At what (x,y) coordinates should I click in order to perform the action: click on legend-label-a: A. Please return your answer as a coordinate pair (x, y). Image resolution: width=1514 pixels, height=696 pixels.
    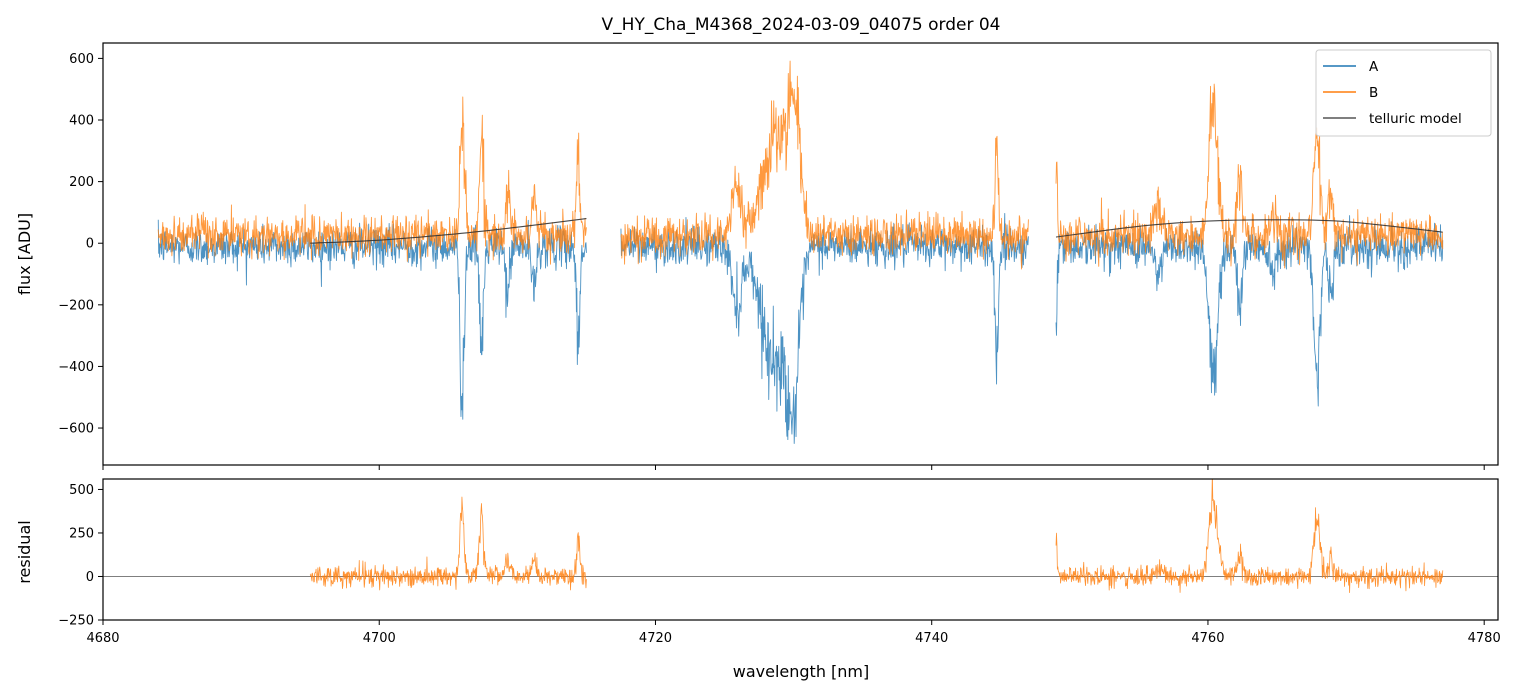
    Looking at the image, I should click on (1374, 67).